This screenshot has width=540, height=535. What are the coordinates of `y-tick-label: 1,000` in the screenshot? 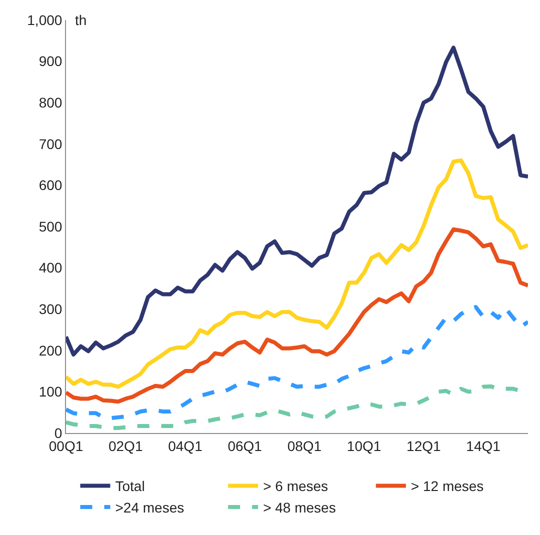 It's located at (44, 20).